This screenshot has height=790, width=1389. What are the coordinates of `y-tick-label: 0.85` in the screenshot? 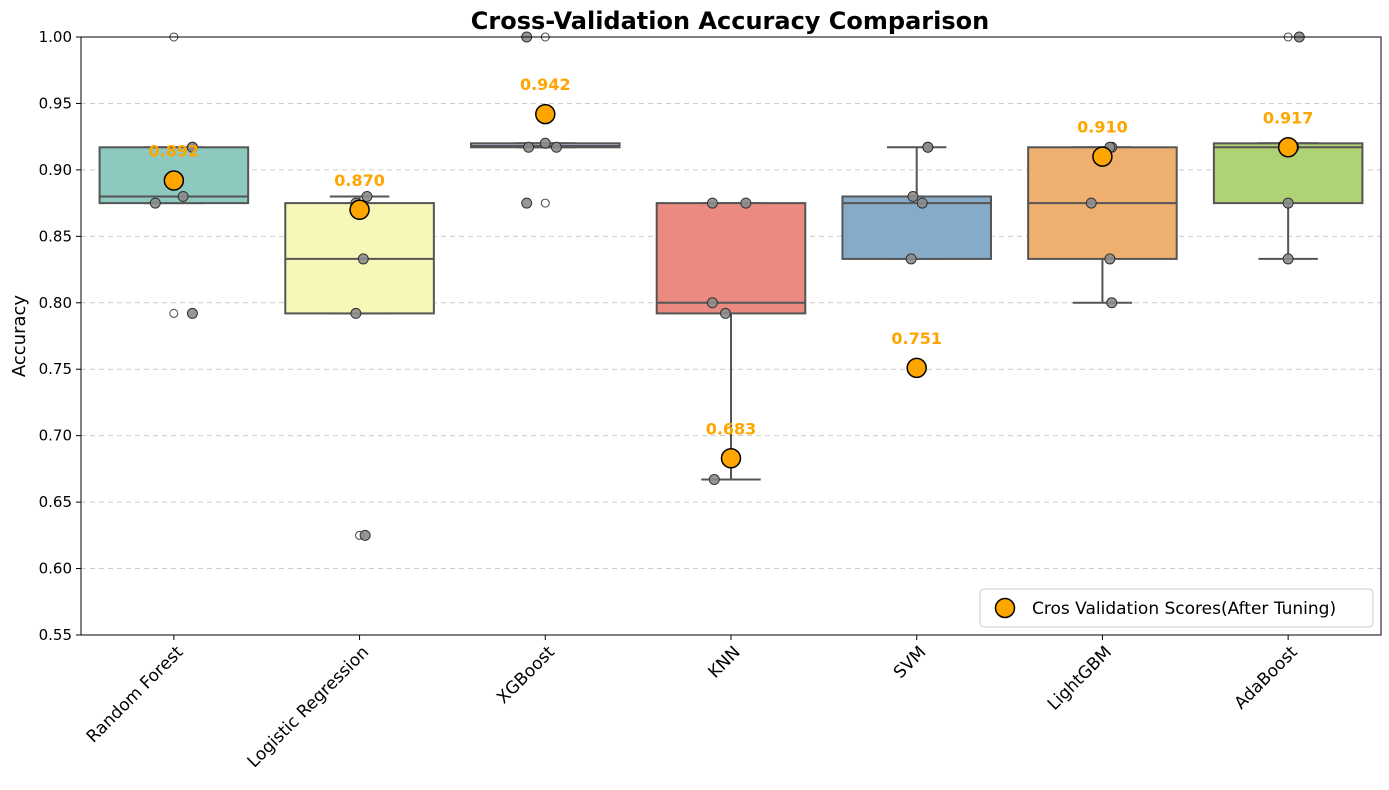 It's located at (55, 236).